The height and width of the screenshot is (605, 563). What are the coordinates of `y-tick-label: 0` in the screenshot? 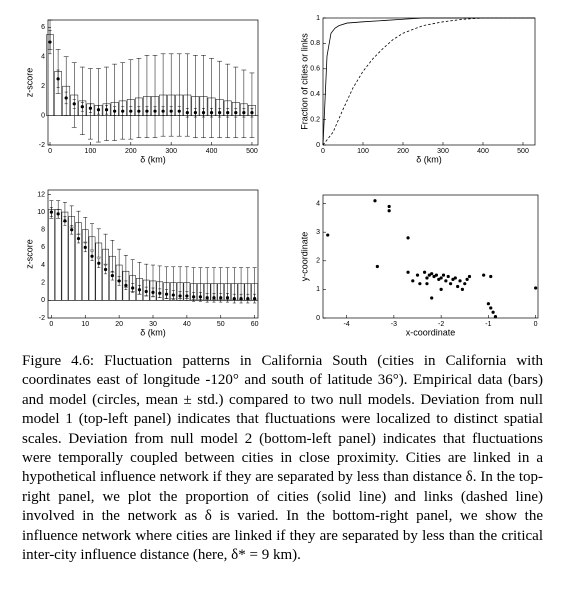 It's located at (43, 115).